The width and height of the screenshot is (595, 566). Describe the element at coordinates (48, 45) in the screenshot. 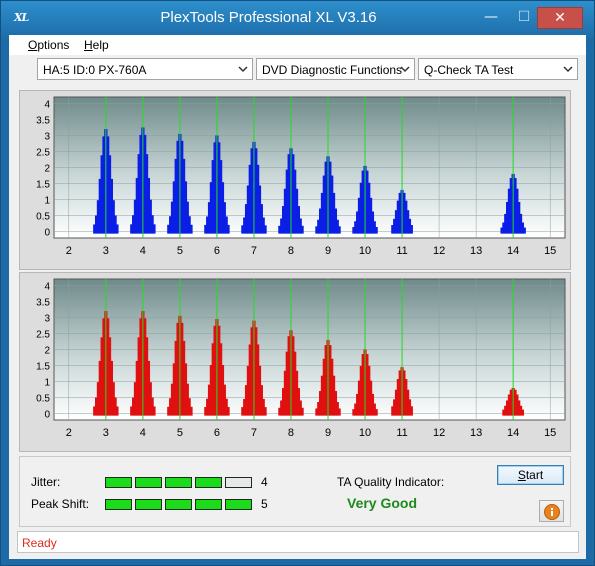

I see `menu-options: Options` at that location.